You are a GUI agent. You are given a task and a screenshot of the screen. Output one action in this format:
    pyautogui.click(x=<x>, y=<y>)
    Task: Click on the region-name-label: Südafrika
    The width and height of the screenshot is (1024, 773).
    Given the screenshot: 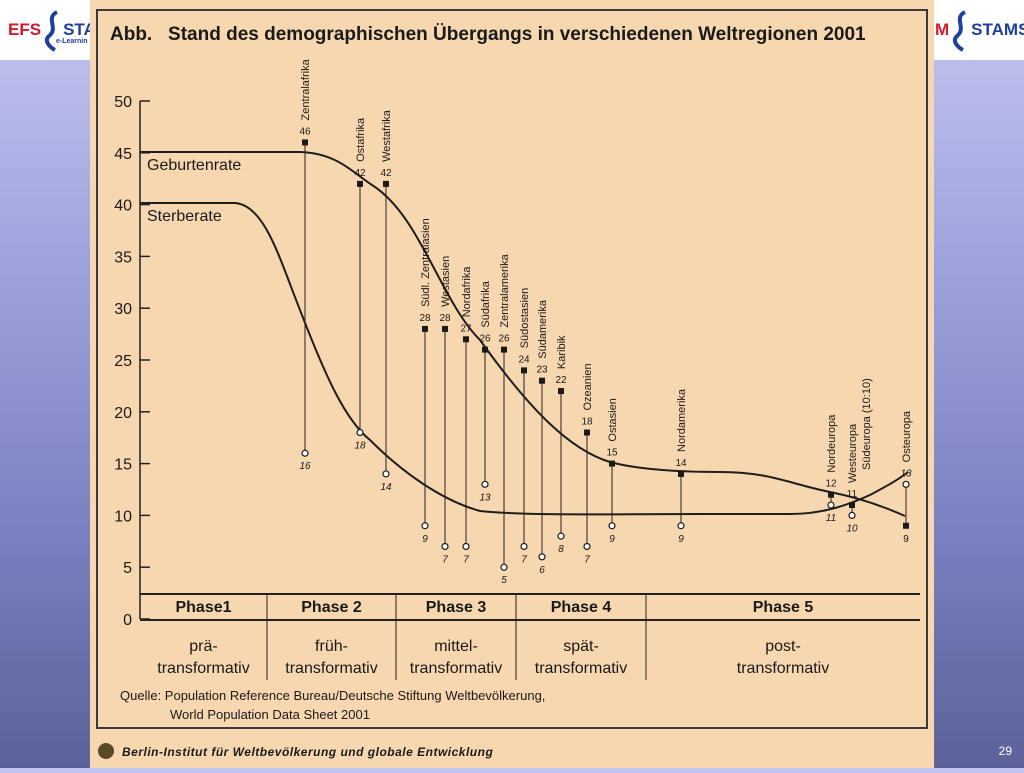 What is the action you would take?
    pyautogui.click(x=486, y=303)
    